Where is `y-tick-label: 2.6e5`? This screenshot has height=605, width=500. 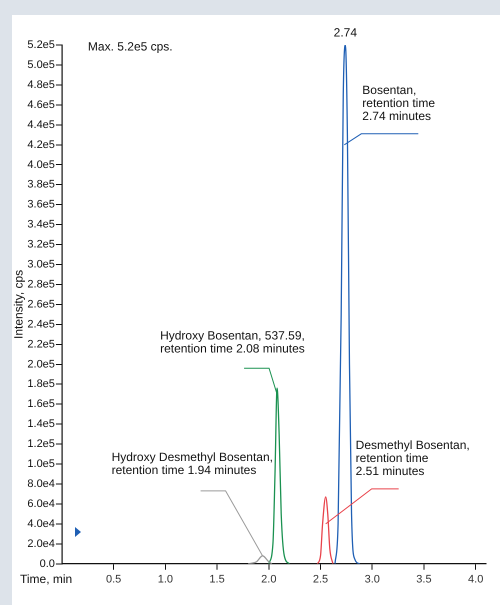 y-tick-label: 2.6e5 is located at coordinates (41, 304).